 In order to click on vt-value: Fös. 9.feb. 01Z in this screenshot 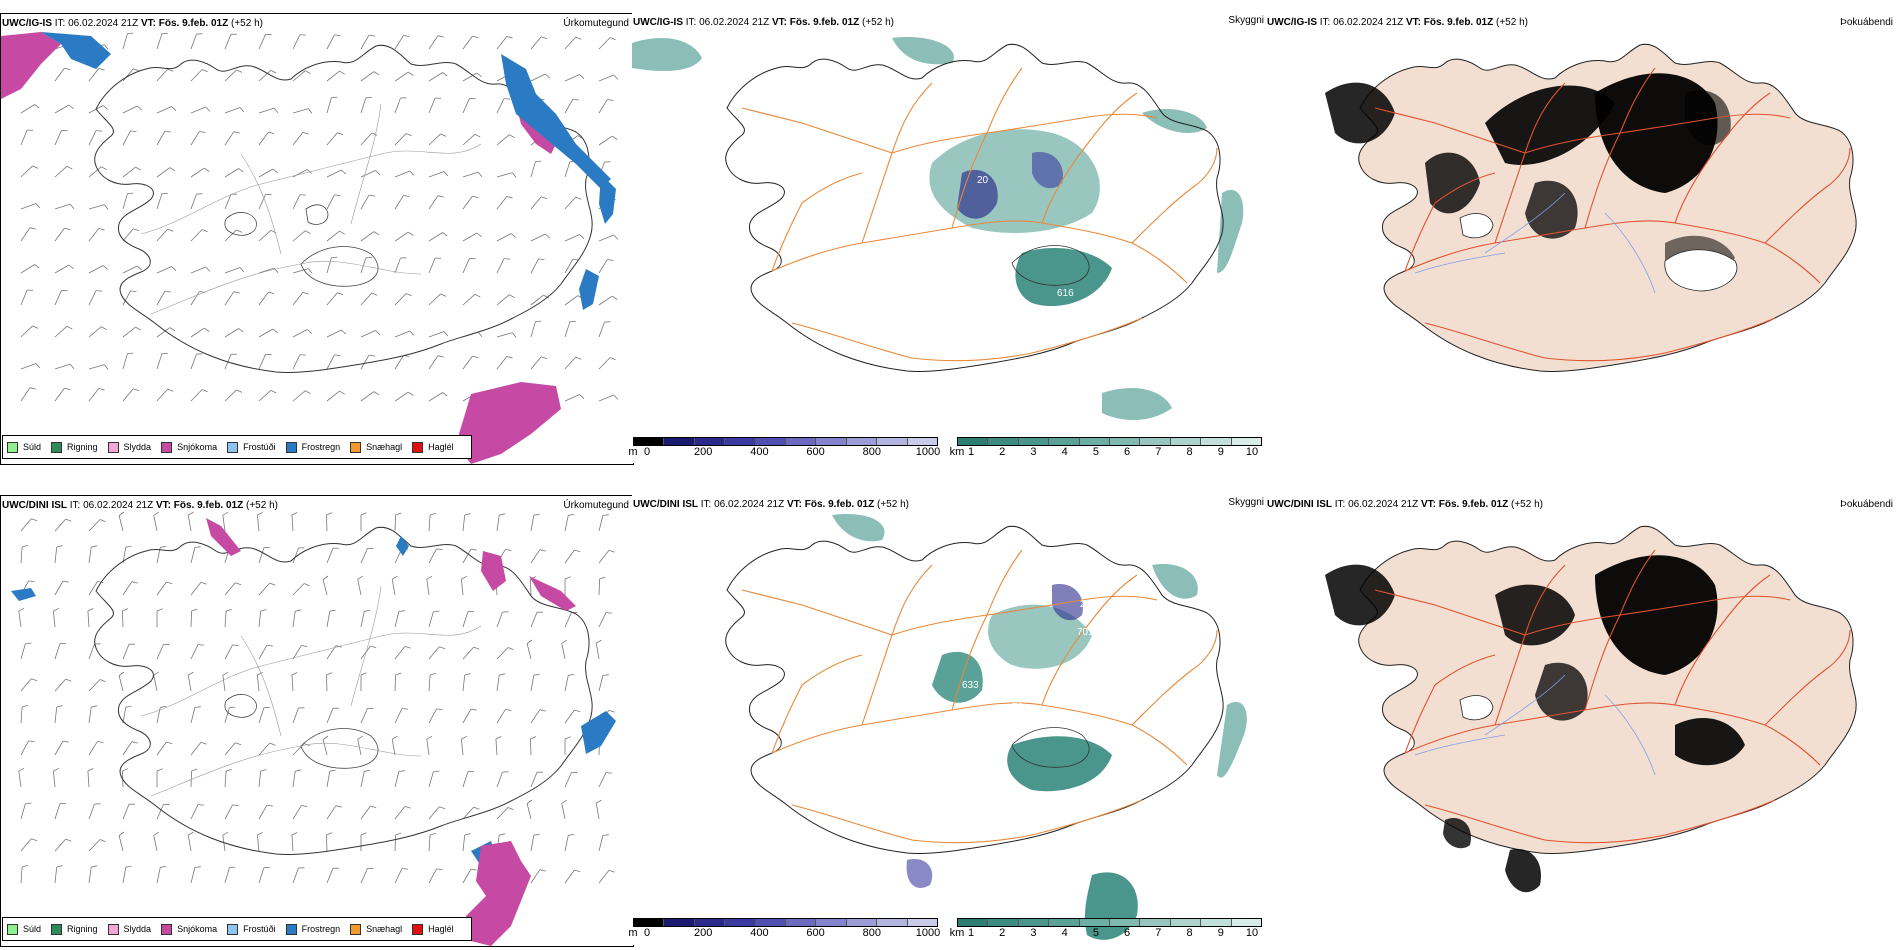, I will do `click(208, 505)`.